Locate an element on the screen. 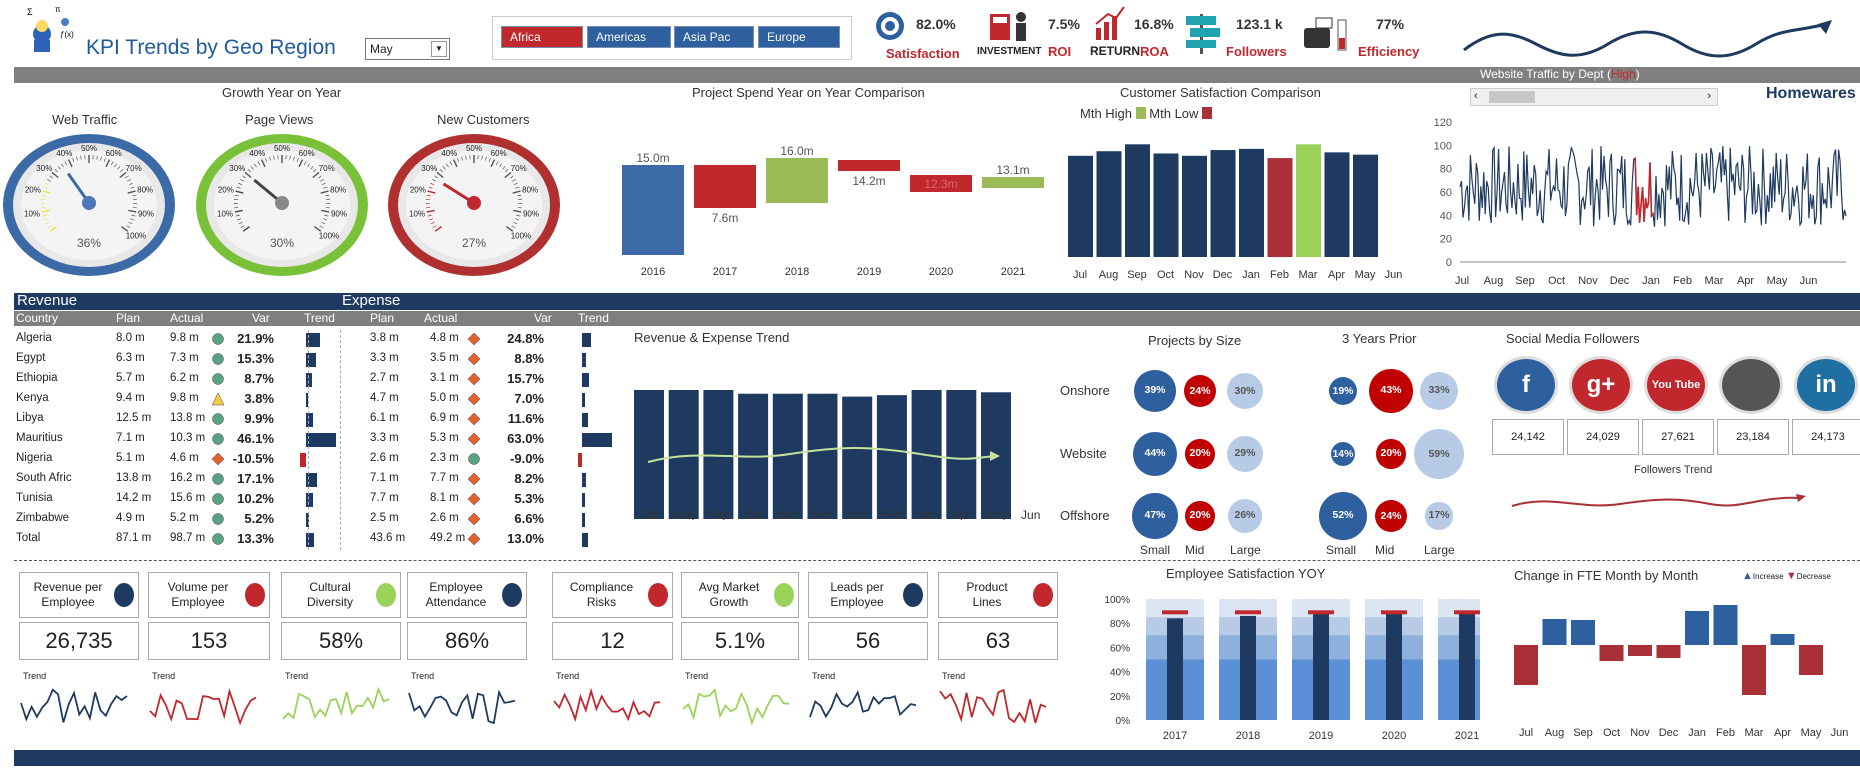  rev-exp-month-label: Nov is located at coordinates (787, 514).